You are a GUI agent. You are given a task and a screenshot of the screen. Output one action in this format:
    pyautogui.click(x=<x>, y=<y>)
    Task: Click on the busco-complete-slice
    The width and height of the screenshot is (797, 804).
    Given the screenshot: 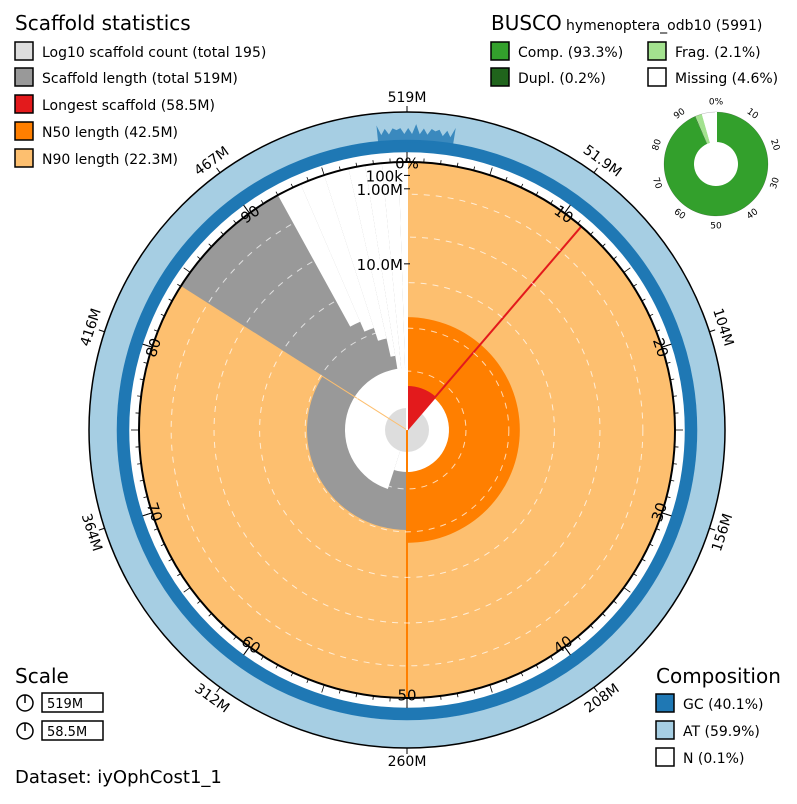 What is the action you would take?
    pyautogui.click(x=716, y=164)
    